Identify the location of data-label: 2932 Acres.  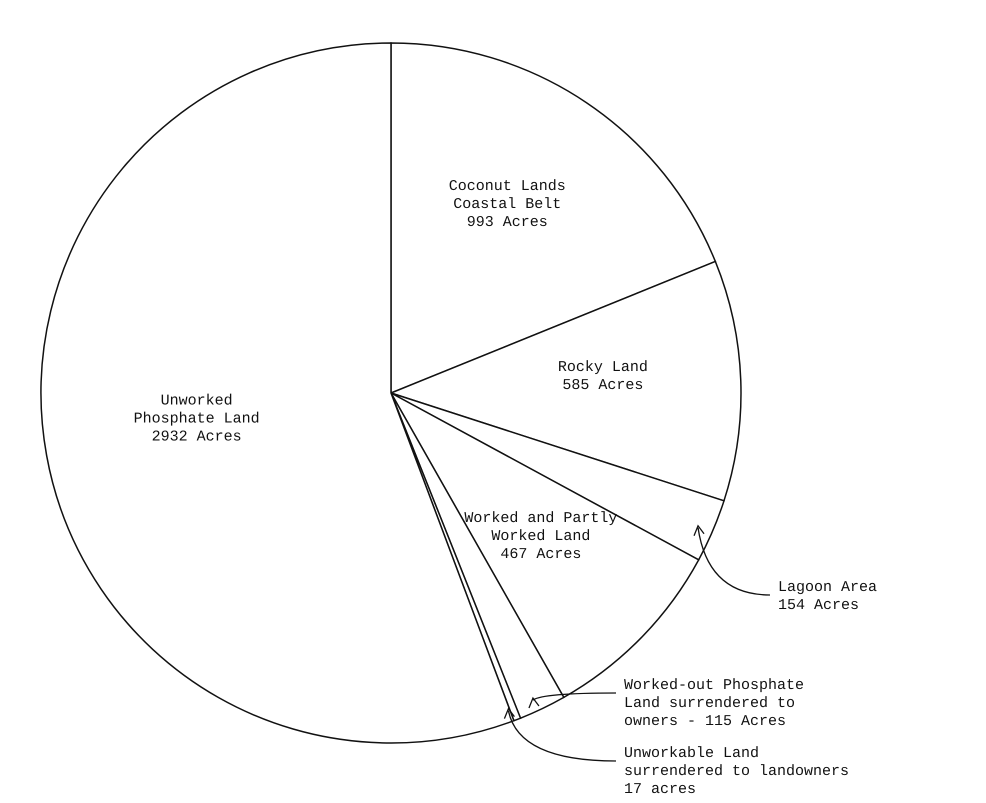
(197, 437).